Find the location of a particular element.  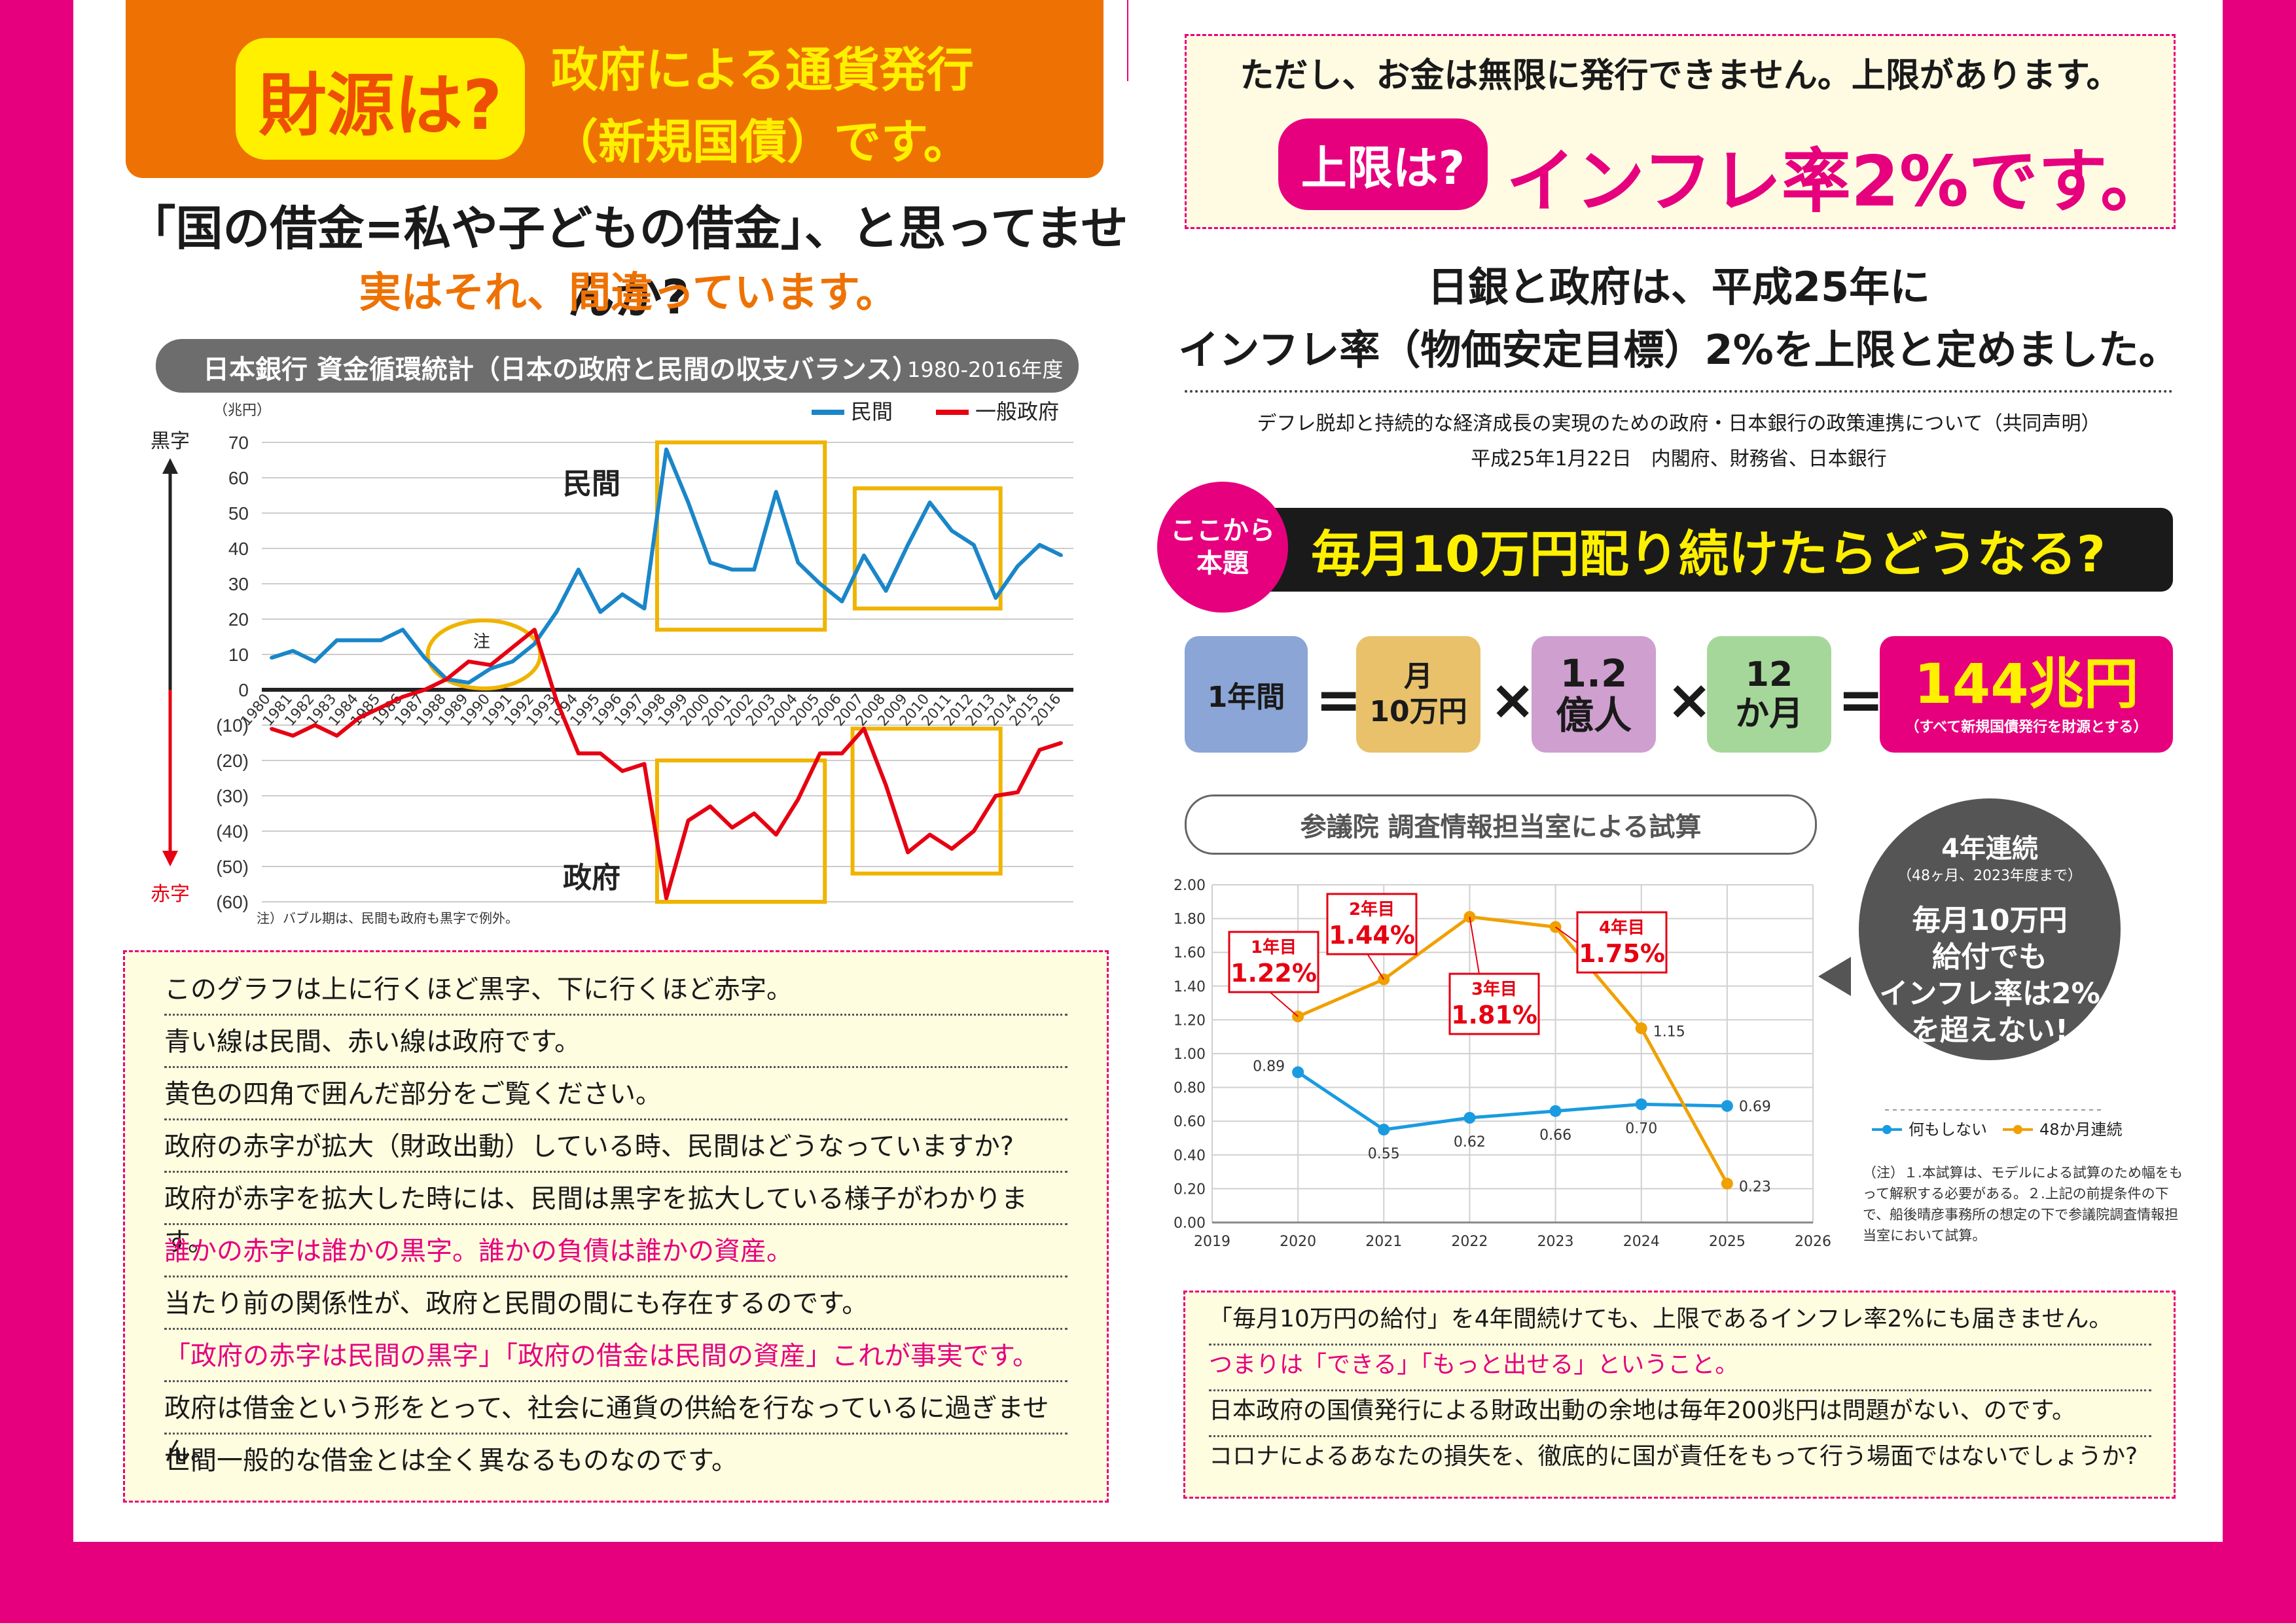

result-circle-2: （48ヶ月、2023年度まで） is located at coordinates (1989, 876).